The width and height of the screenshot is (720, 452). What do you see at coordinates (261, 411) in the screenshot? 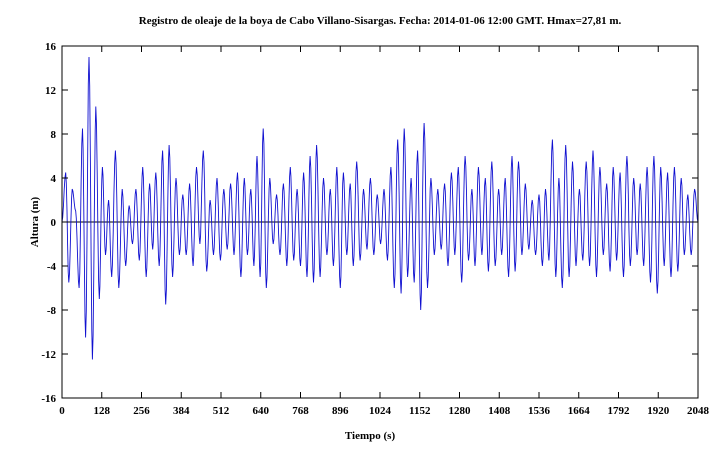
I see `x-tick-label: 640` at bounding box center [261, 411].